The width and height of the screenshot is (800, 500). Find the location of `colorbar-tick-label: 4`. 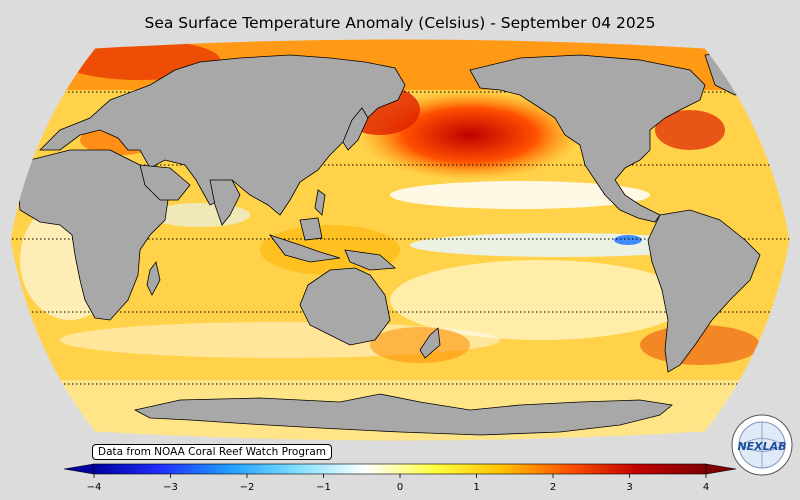

colorbar-tick-label: 4 is located at coordinates (706, 487).